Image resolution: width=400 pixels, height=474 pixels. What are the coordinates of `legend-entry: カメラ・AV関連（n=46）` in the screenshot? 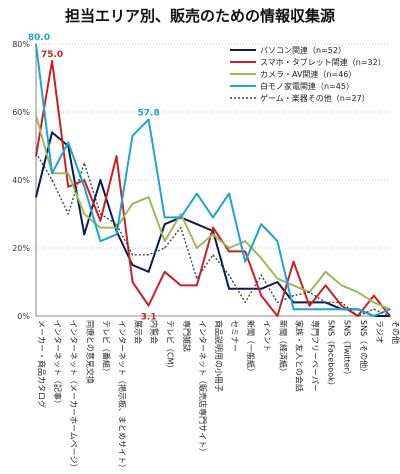 It's located at (308, 74).